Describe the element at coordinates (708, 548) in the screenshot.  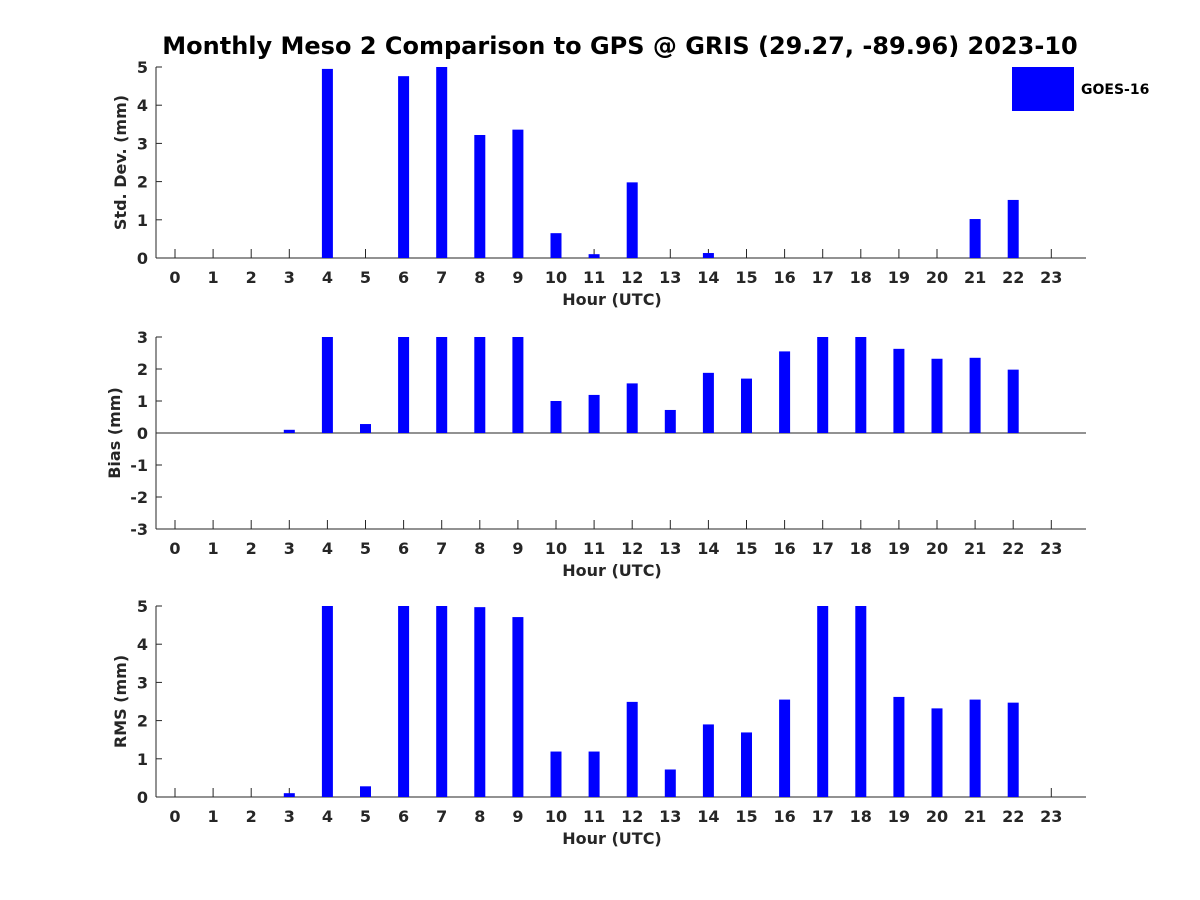
I see `x-tick-label: 14` at that location.